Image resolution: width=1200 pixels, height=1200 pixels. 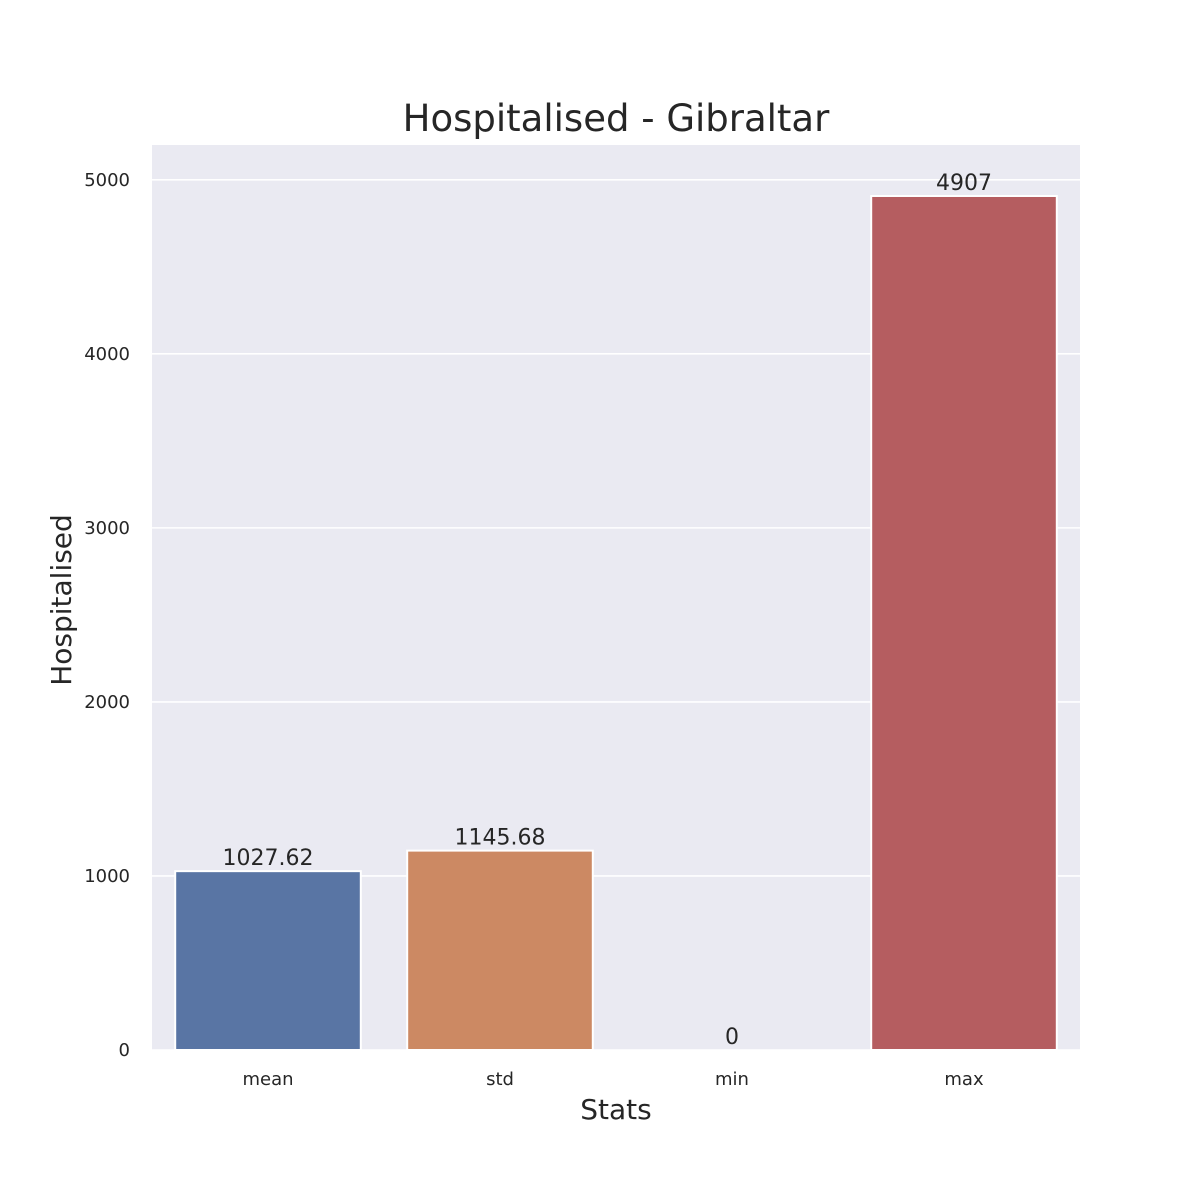 I want to click on y-tick-label: 3000, so click(x=107, y=528).